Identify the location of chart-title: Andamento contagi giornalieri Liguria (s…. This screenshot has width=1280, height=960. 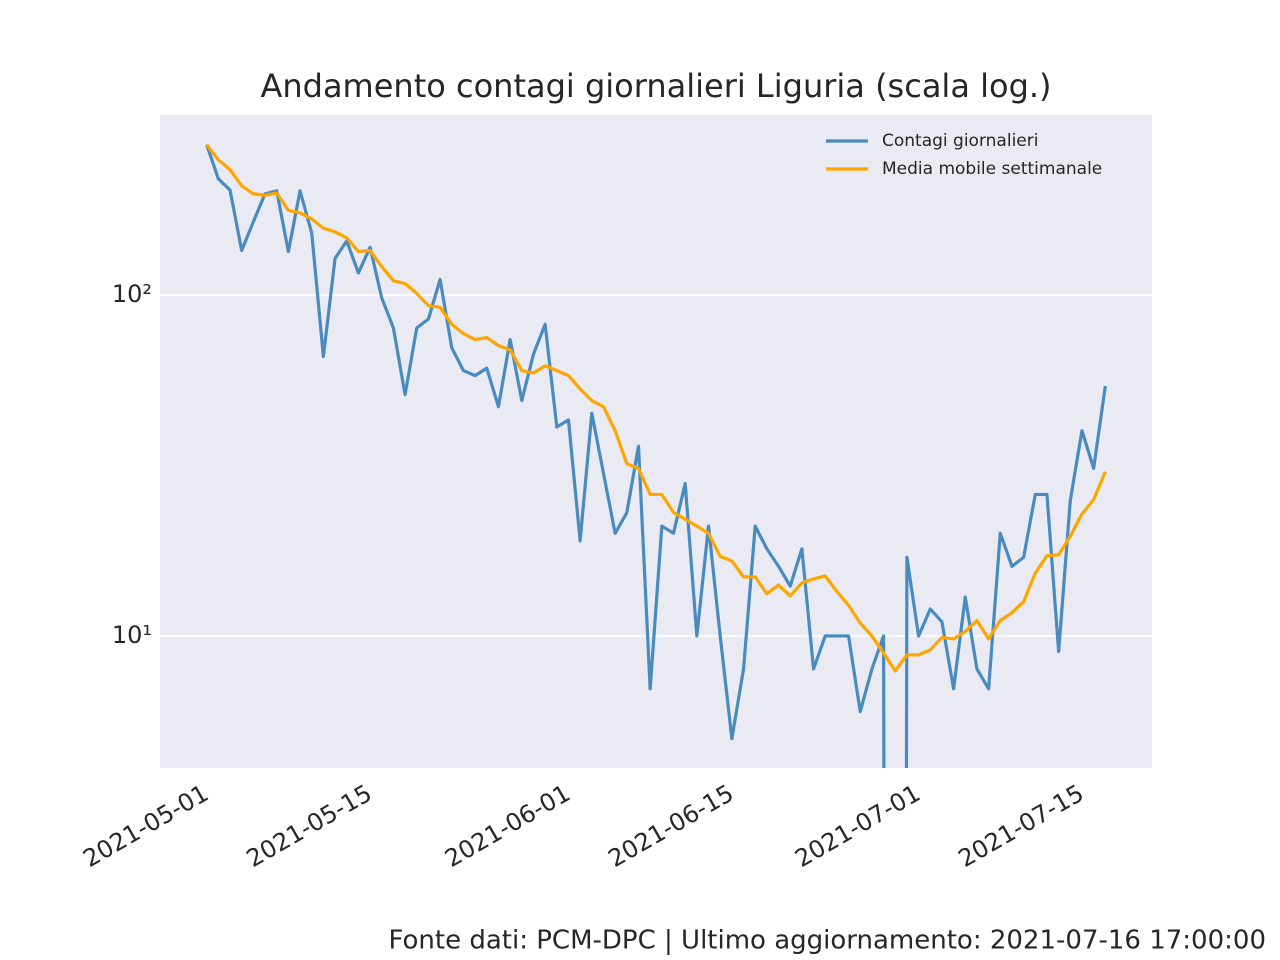
(655, 86).